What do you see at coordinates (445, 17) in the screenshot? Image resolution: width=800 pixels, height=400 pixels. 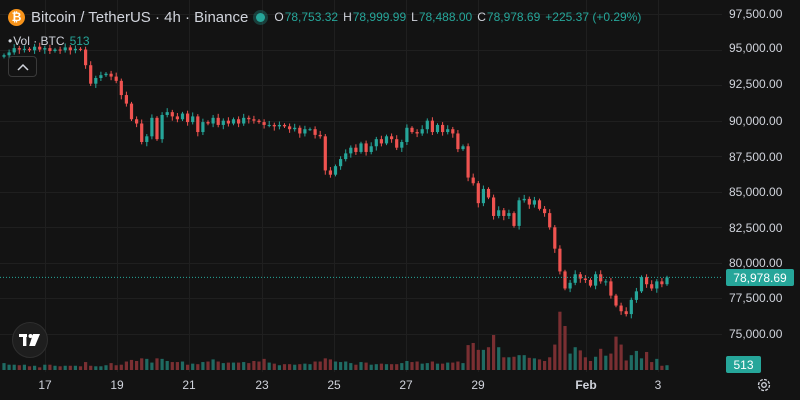 I see `low-value: 78,488.00` at bounding box center [445, 17].